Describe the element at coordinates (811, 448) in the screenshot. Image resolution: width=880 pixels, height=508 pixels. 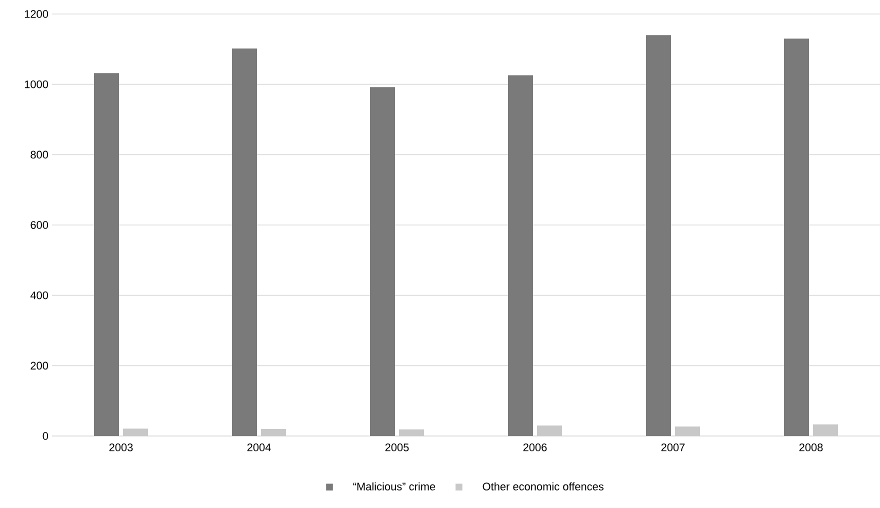
I see `x-tick-label: 2008` at that location.